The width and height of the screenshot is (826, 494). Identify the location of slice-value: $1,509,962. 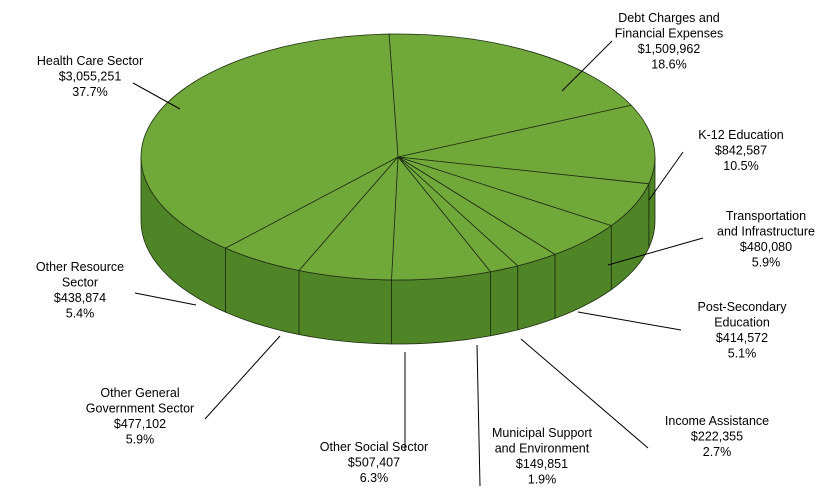
(669, 49).